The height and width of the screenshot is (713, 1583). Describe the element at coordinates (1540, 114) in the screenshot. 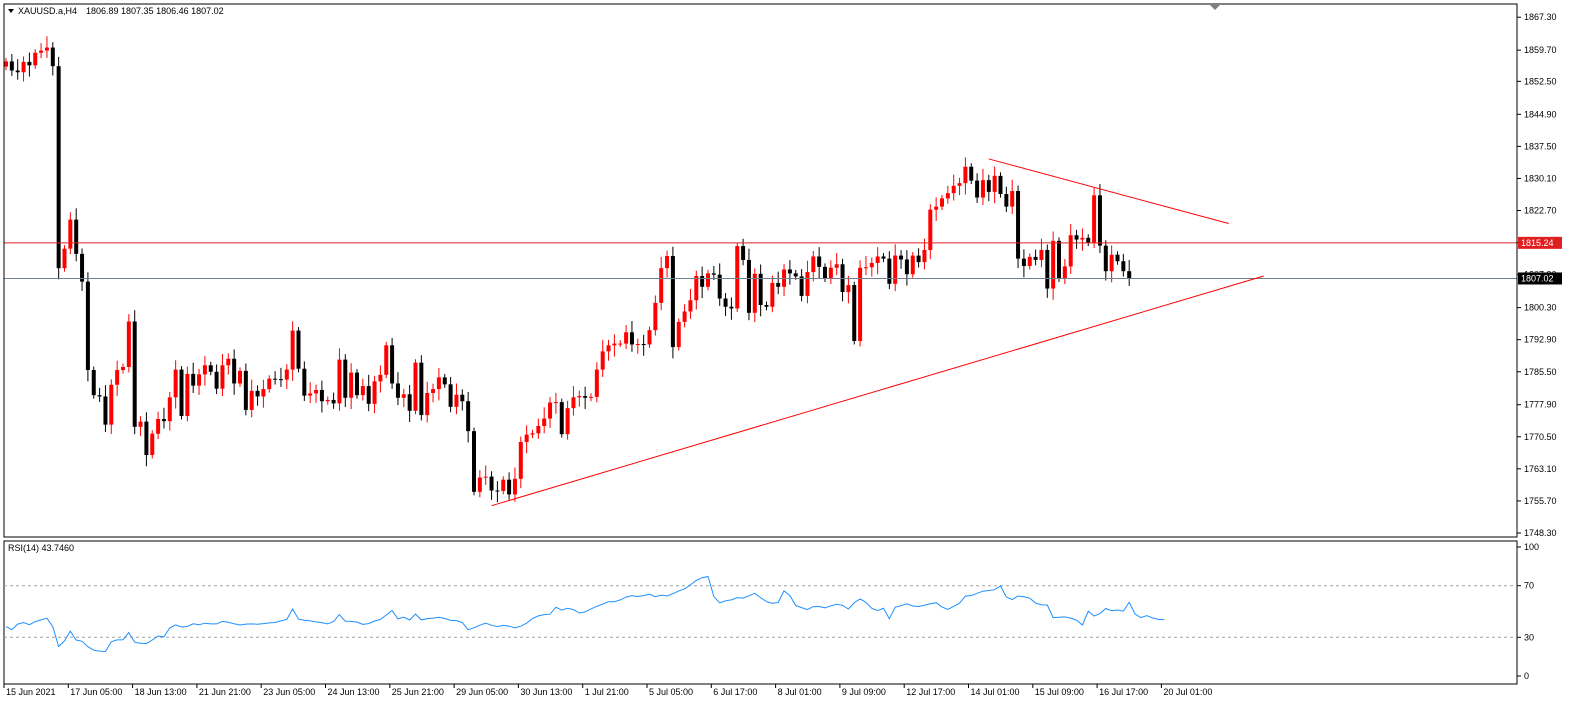

I see `price-tick-label: 1844.90` at that location.